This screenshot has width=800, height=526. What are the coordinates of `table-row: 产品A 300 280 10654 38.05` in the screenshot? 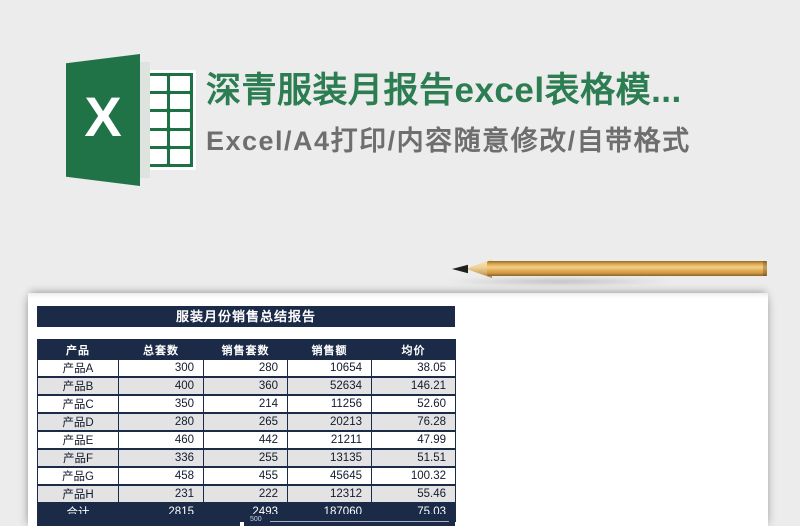 It's located at (246, 368).